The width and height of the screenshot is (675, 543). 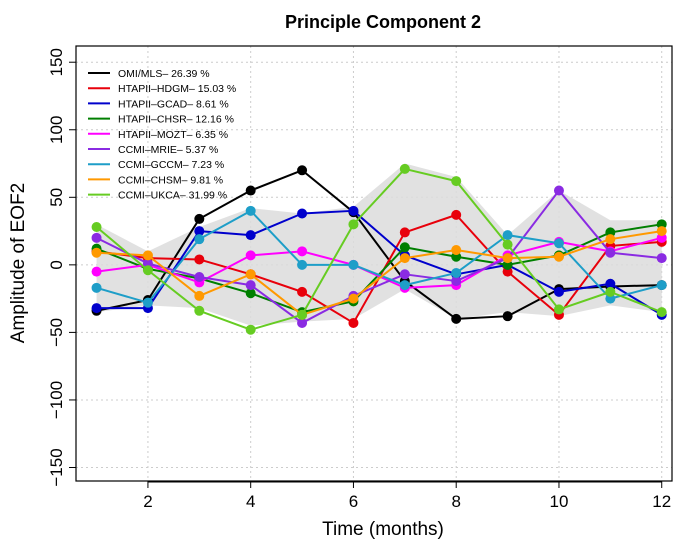 What do you see at coordinates (56, 400) in the screenshot?
I see `y-tick-label: −100` at bounding box center [56, 400].